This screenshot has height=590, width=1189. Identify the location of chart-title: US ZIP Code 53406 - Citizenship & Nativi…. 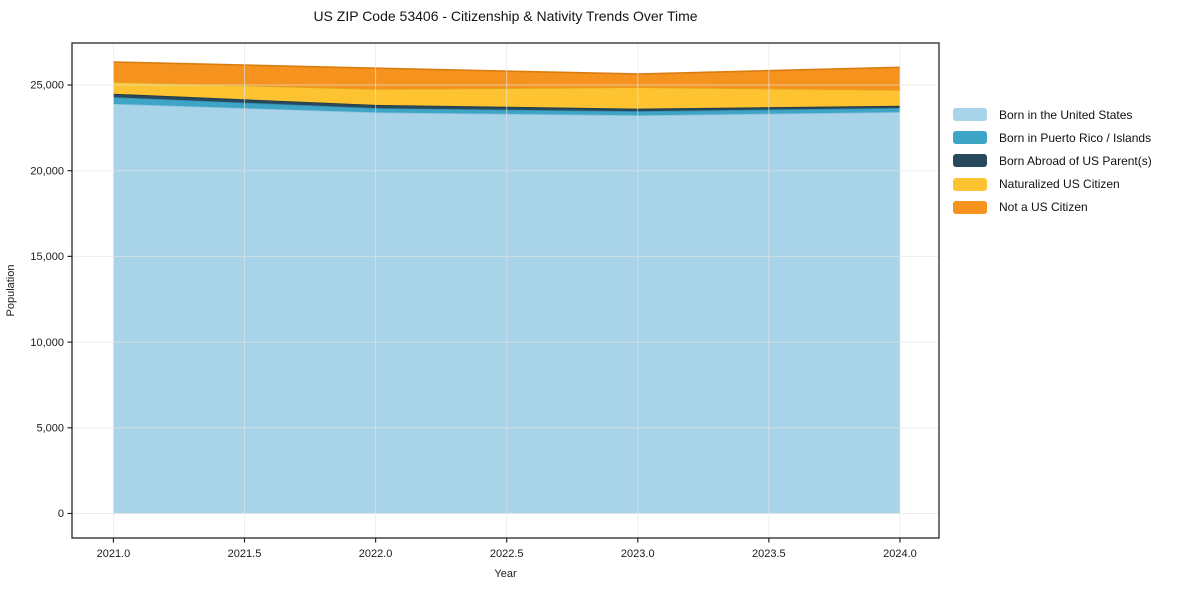
(505, 16).